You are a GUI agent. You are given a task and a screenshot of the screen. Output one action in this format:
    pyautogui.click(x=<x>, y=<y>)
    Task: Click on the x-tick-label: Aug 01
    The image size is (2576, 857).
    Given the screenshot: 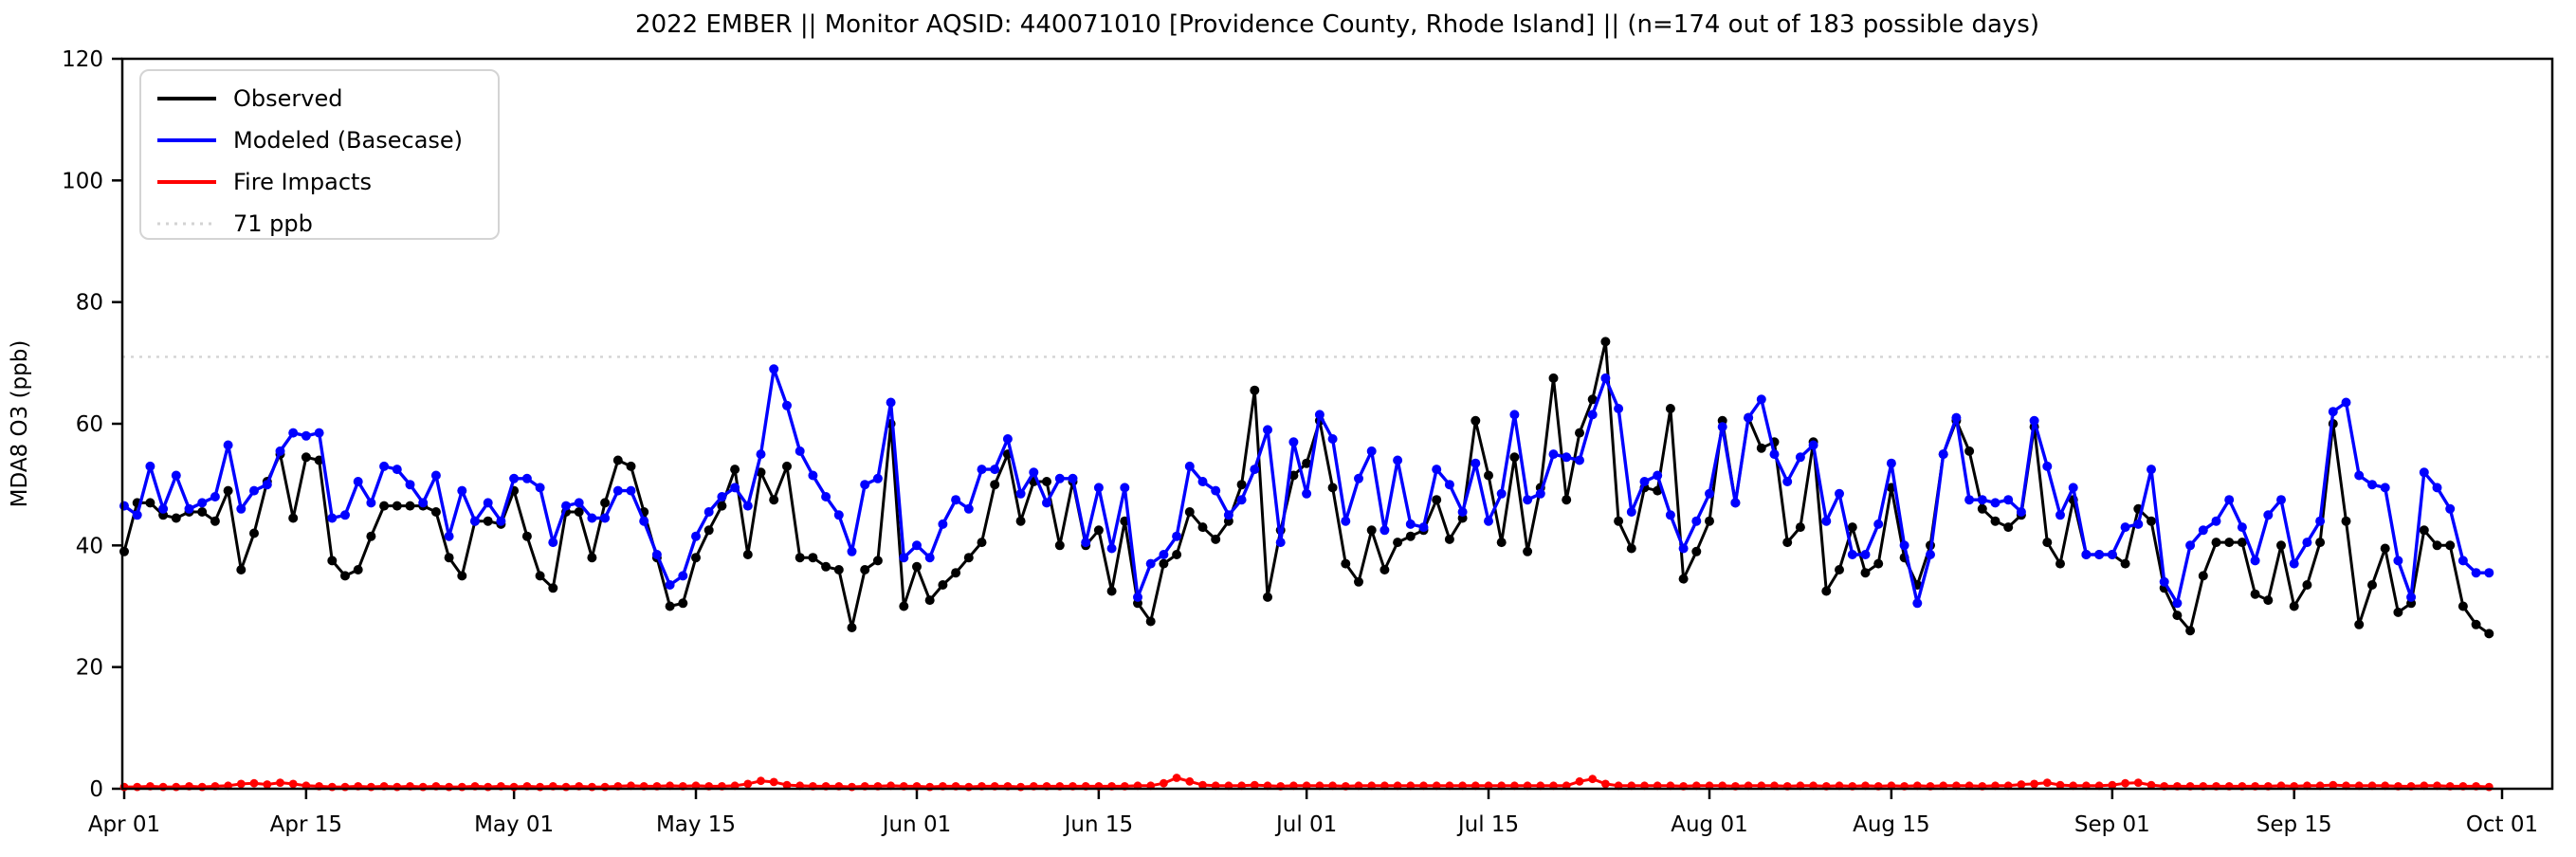 What is the action you would take?
    pyautogui.click(x=1709, y=824)
    